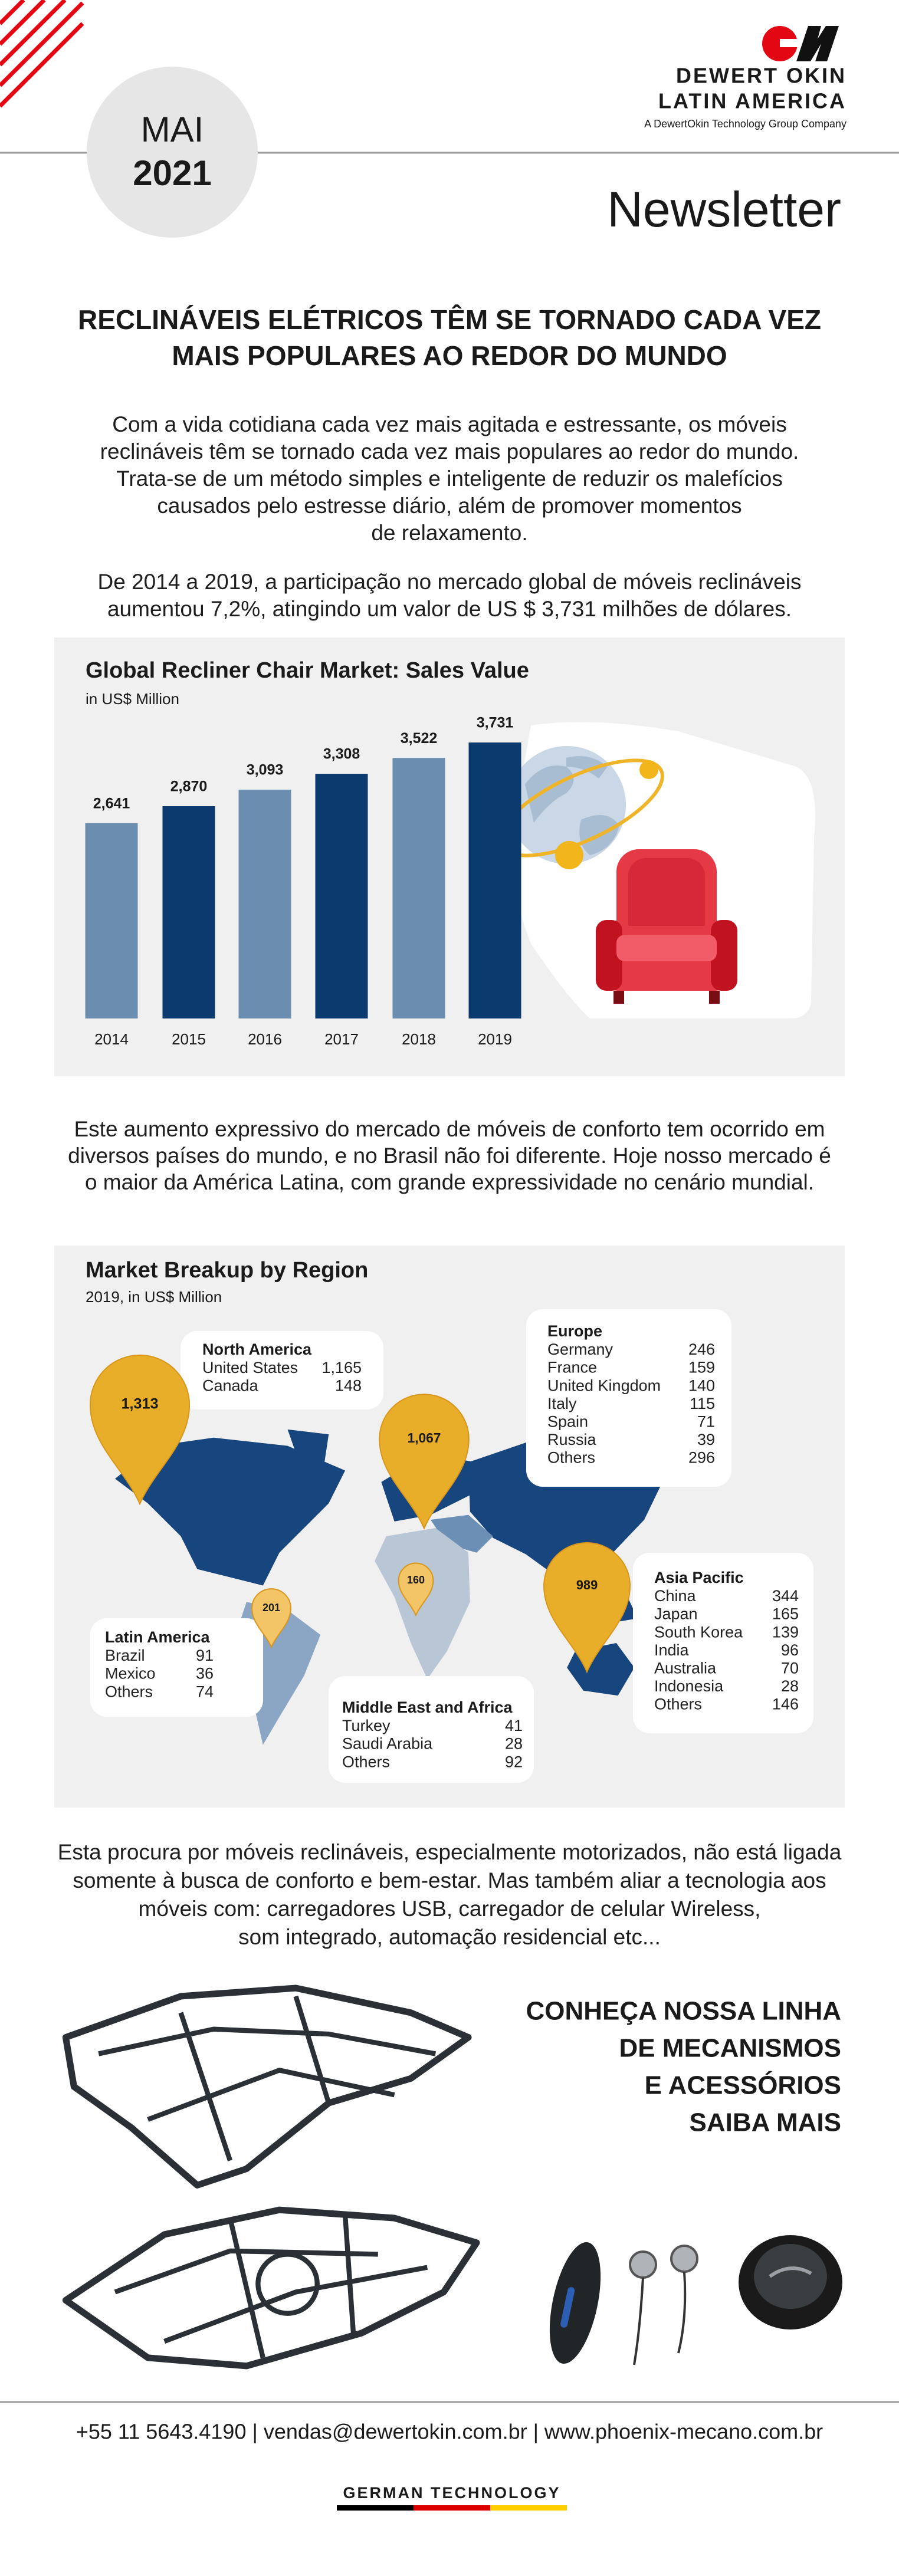  Describe the element at coordinates (449, 356) in the screenshot. I see `article-title: MAIS POPULARES AO REDOR DO MUNDO` at that location.